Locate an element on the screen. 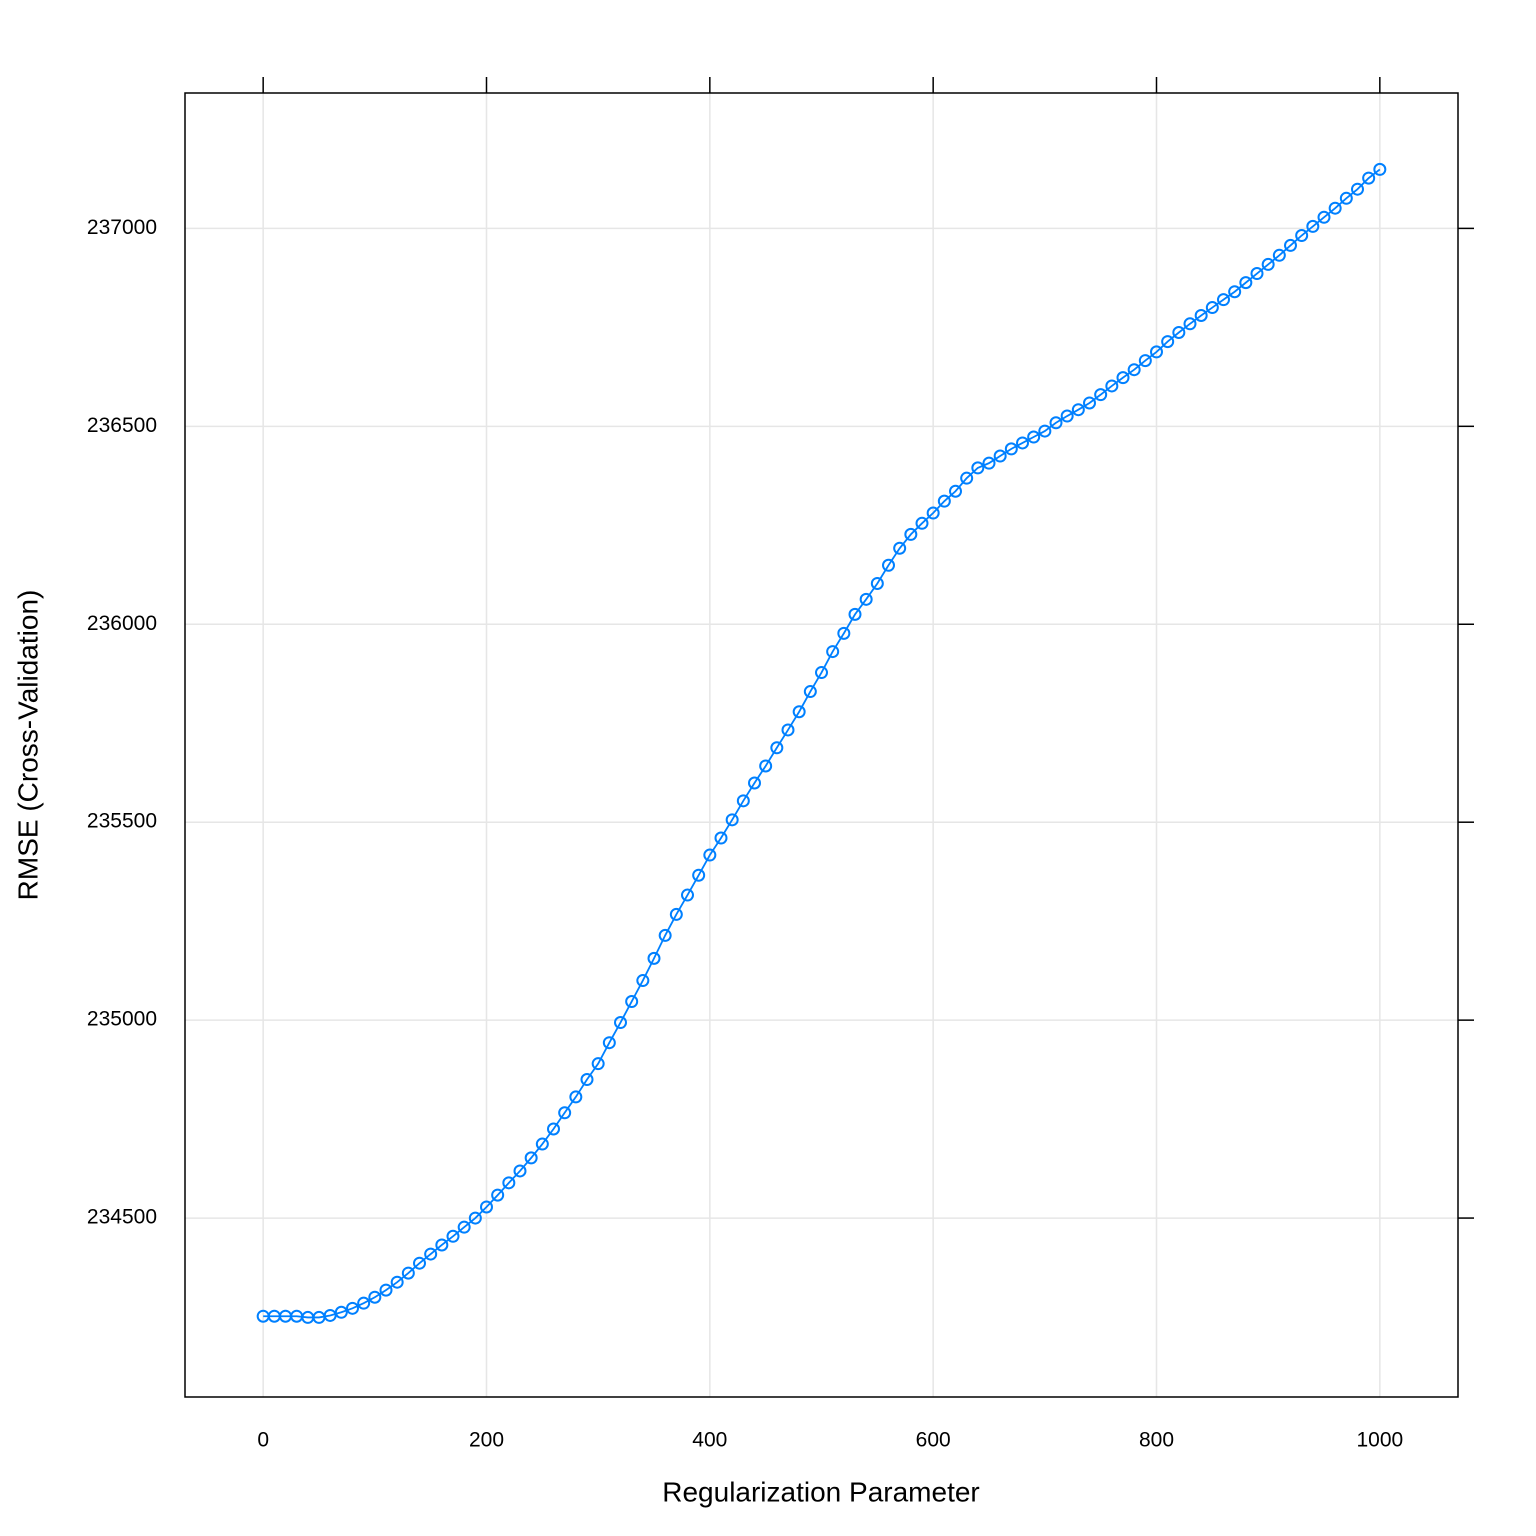 The image size is (1536, 1536). y-tick-label: 237000 is located at coordinates (122, 227).